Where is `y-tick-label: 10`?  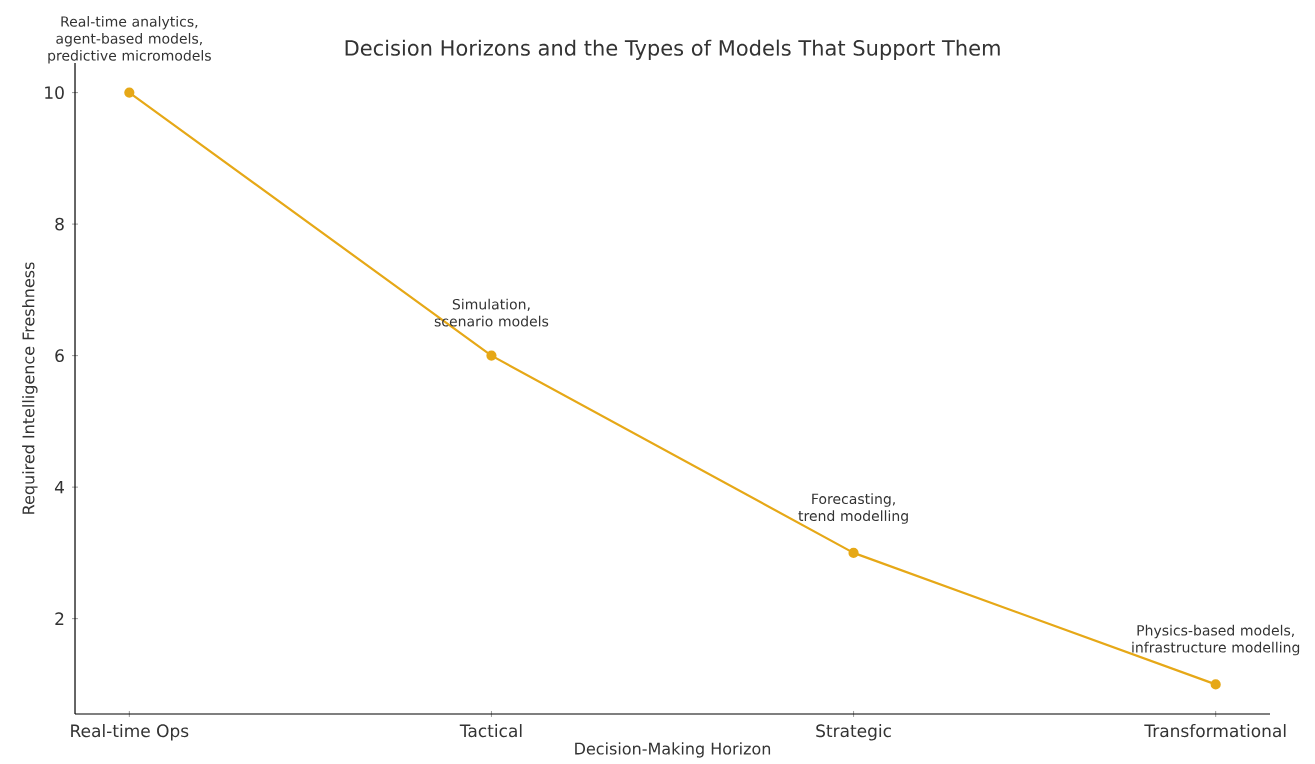
y-tick-label: 10 is located at coordinates (54, 93).